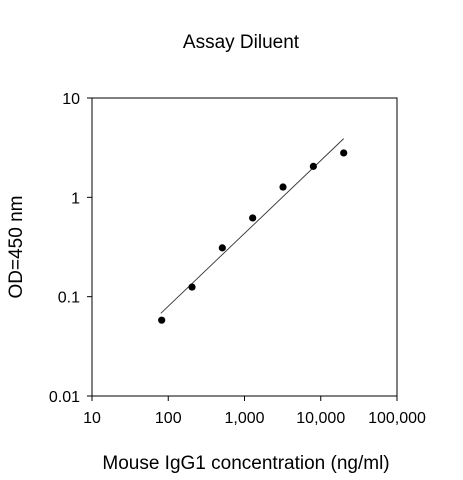  Describe the element at coordinates (69, 298) in the screenshot. I see `y-tick-label: 0.1` at that location.